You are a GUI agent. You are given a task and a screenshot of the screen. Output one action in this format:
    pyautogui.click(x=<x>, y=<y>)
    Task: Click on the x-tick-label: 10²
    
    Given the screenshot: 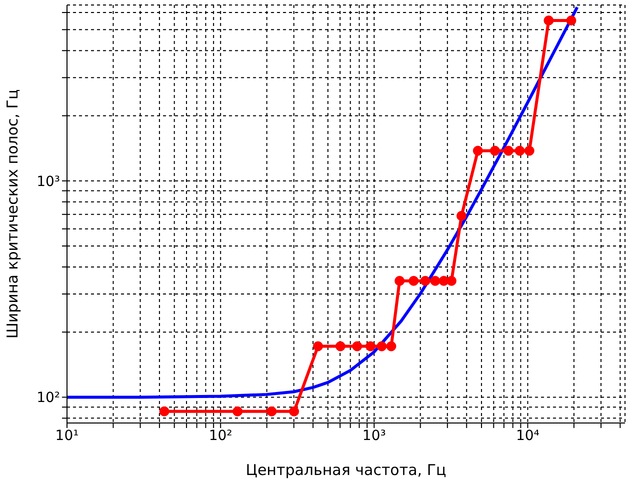 What is the action you would take?
    pyautogui.click(x=220, y=436)
    